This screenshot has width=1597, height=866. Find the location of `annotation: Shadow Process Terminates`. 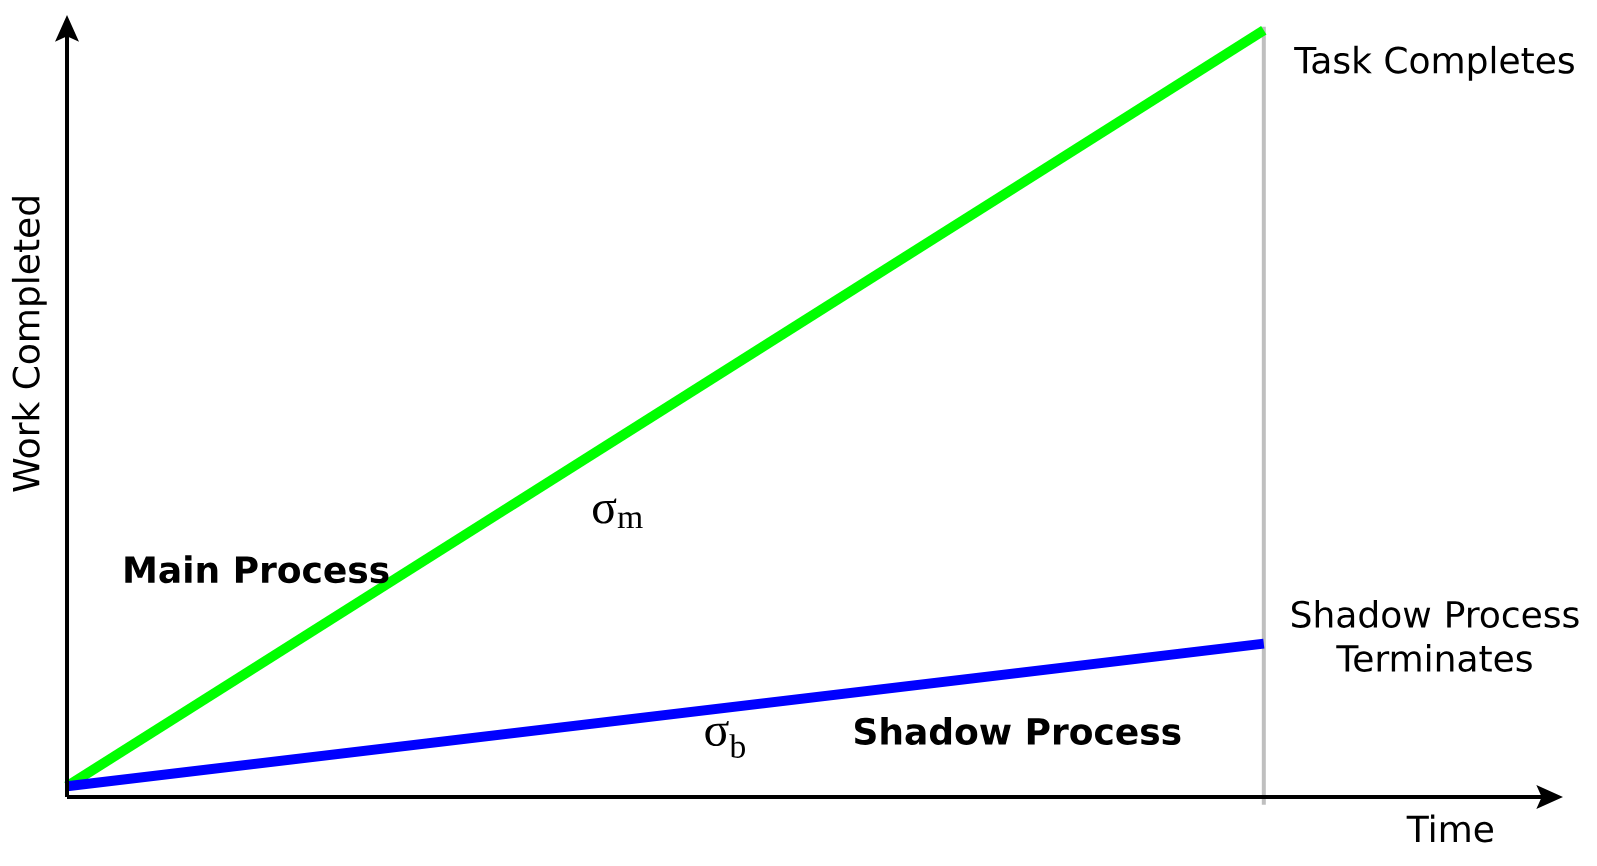

annotation: Shadow Process Terminates is located at coordinates (1435, 636).